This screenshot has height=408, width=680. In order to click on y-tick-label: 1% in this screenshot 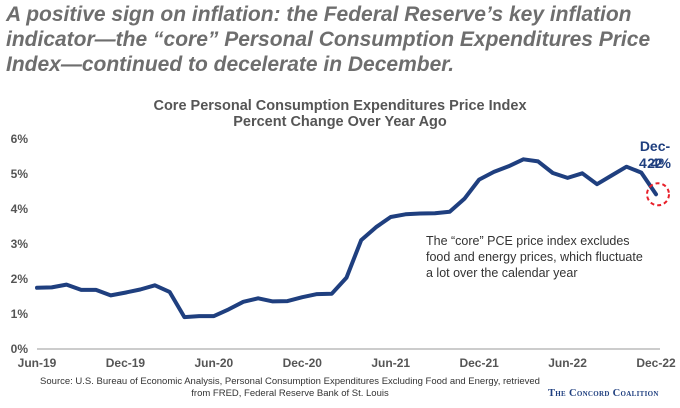, I will do `click(20, 314)`.